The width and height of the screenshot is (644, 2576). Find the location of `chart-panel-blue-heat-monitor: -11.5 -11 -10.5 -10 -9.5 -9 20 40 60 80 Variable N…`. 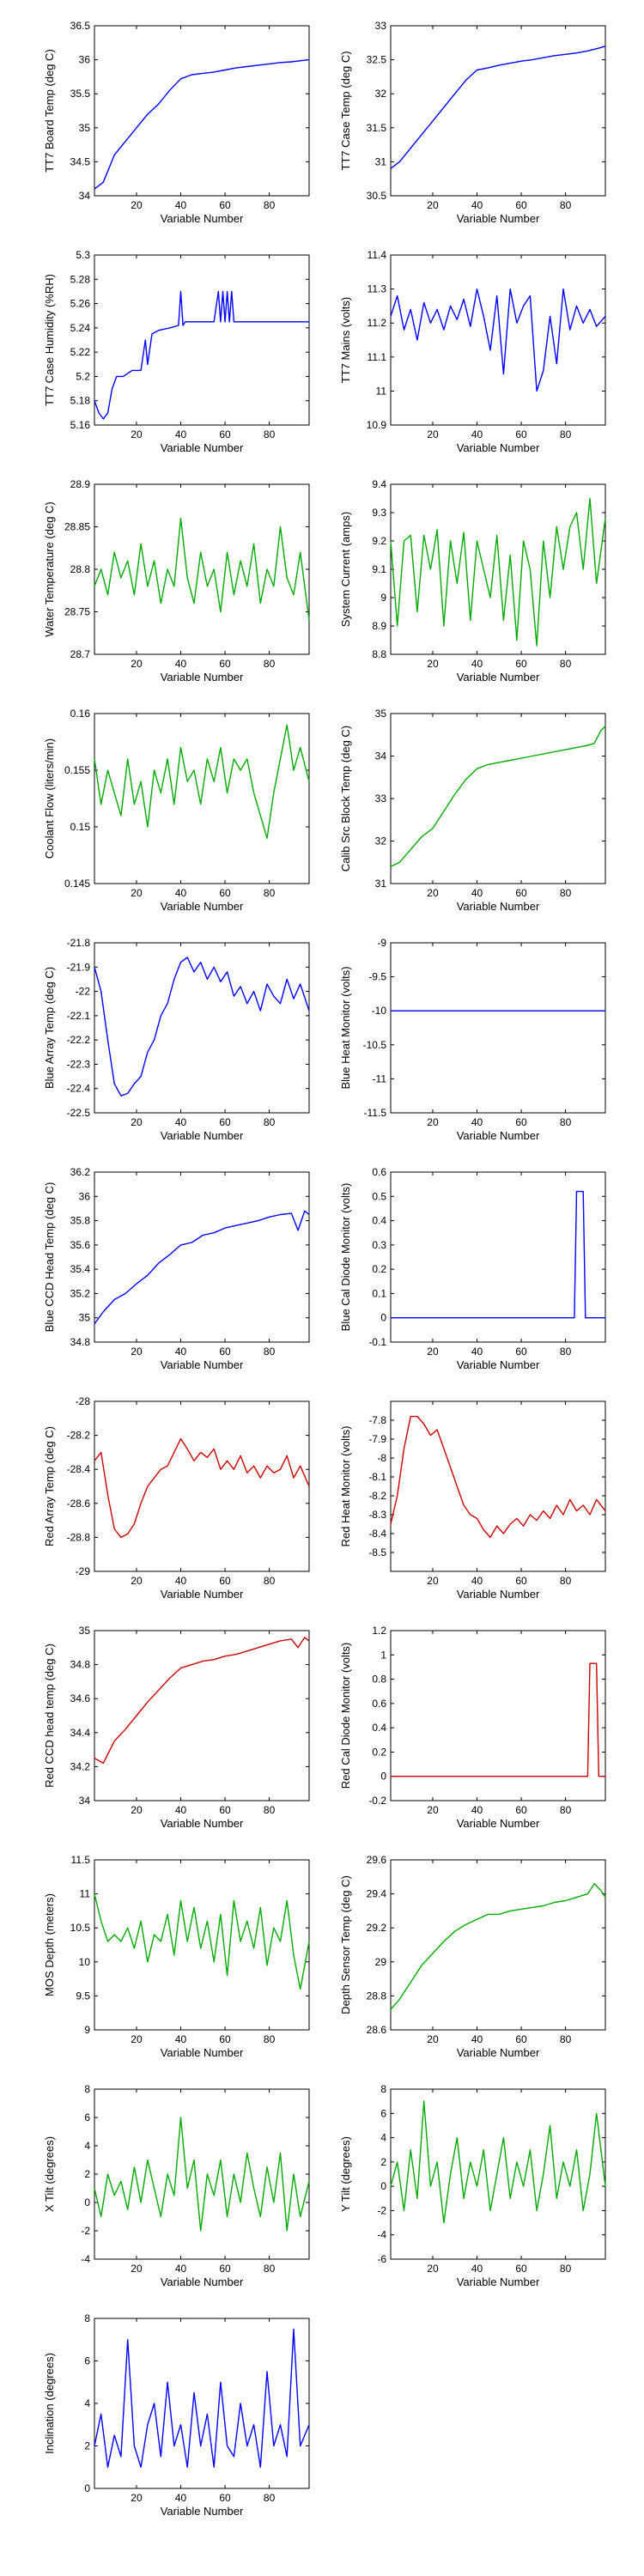

chart-panel-blue-heat-monitor: -11.5 -11 -10.5 -10 -9.5 -9 20 40 60 80 Variable N… is located at coordinates (472, 1039).